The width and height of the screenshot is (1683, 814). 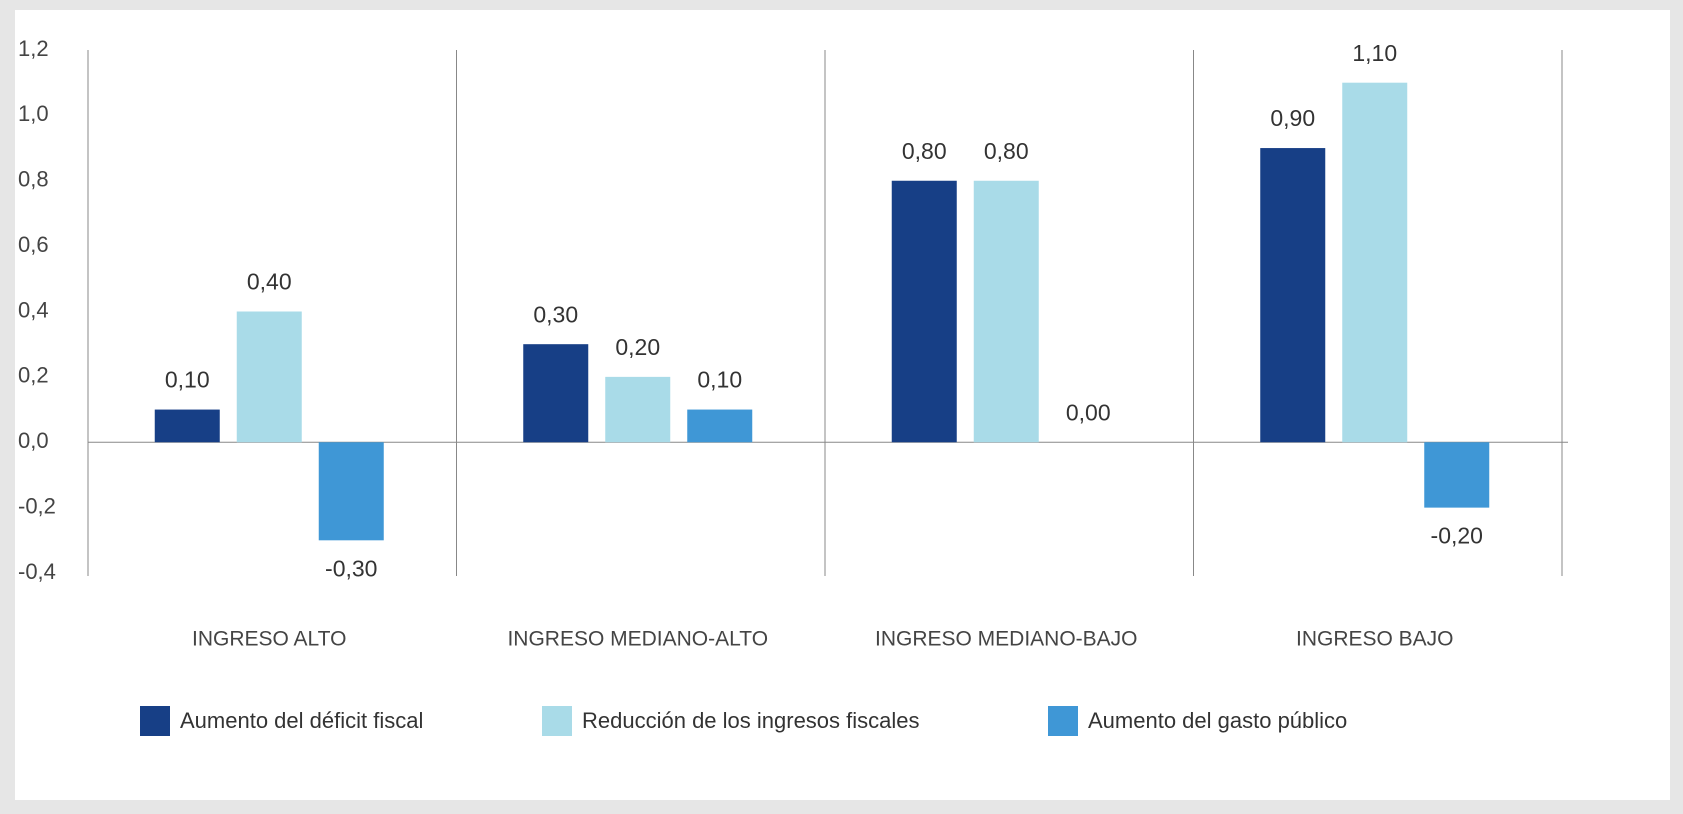 I want to click on data-label: 0,90, so click(x=1292, y=118).